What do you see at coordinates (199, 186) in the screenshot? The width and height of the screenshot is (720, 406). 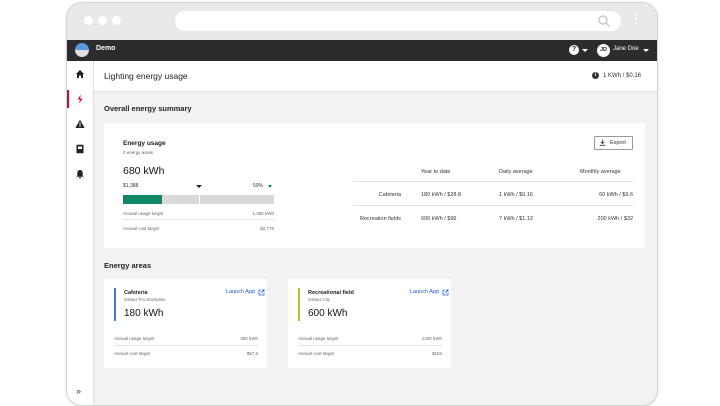 I see `target-marker-icon` at bounding box center [199, 186].